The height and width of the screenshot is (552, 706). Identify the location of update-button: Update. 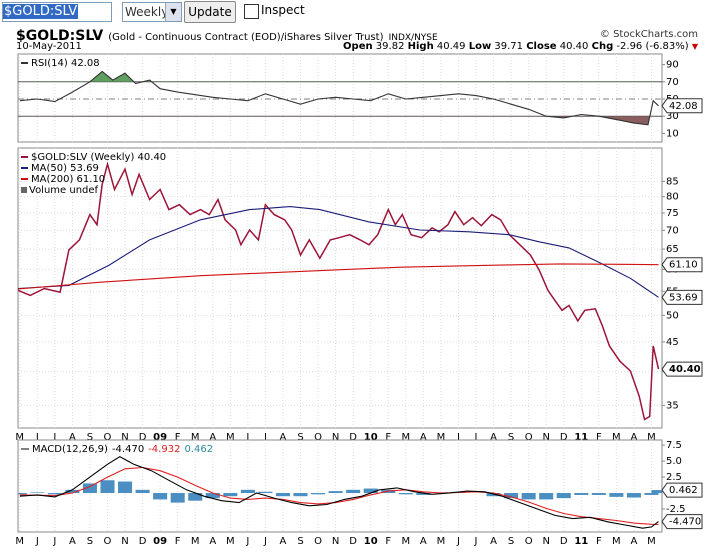
(210, 12).